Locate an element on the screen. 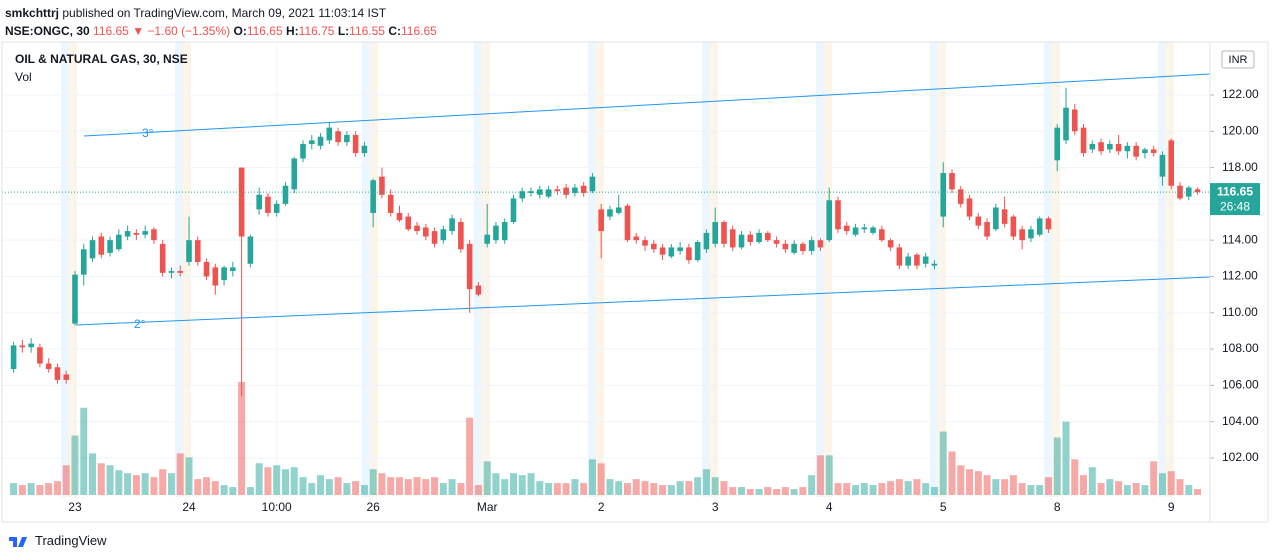  x-tick-label: 10:00 is located at coordinates (277, 507).